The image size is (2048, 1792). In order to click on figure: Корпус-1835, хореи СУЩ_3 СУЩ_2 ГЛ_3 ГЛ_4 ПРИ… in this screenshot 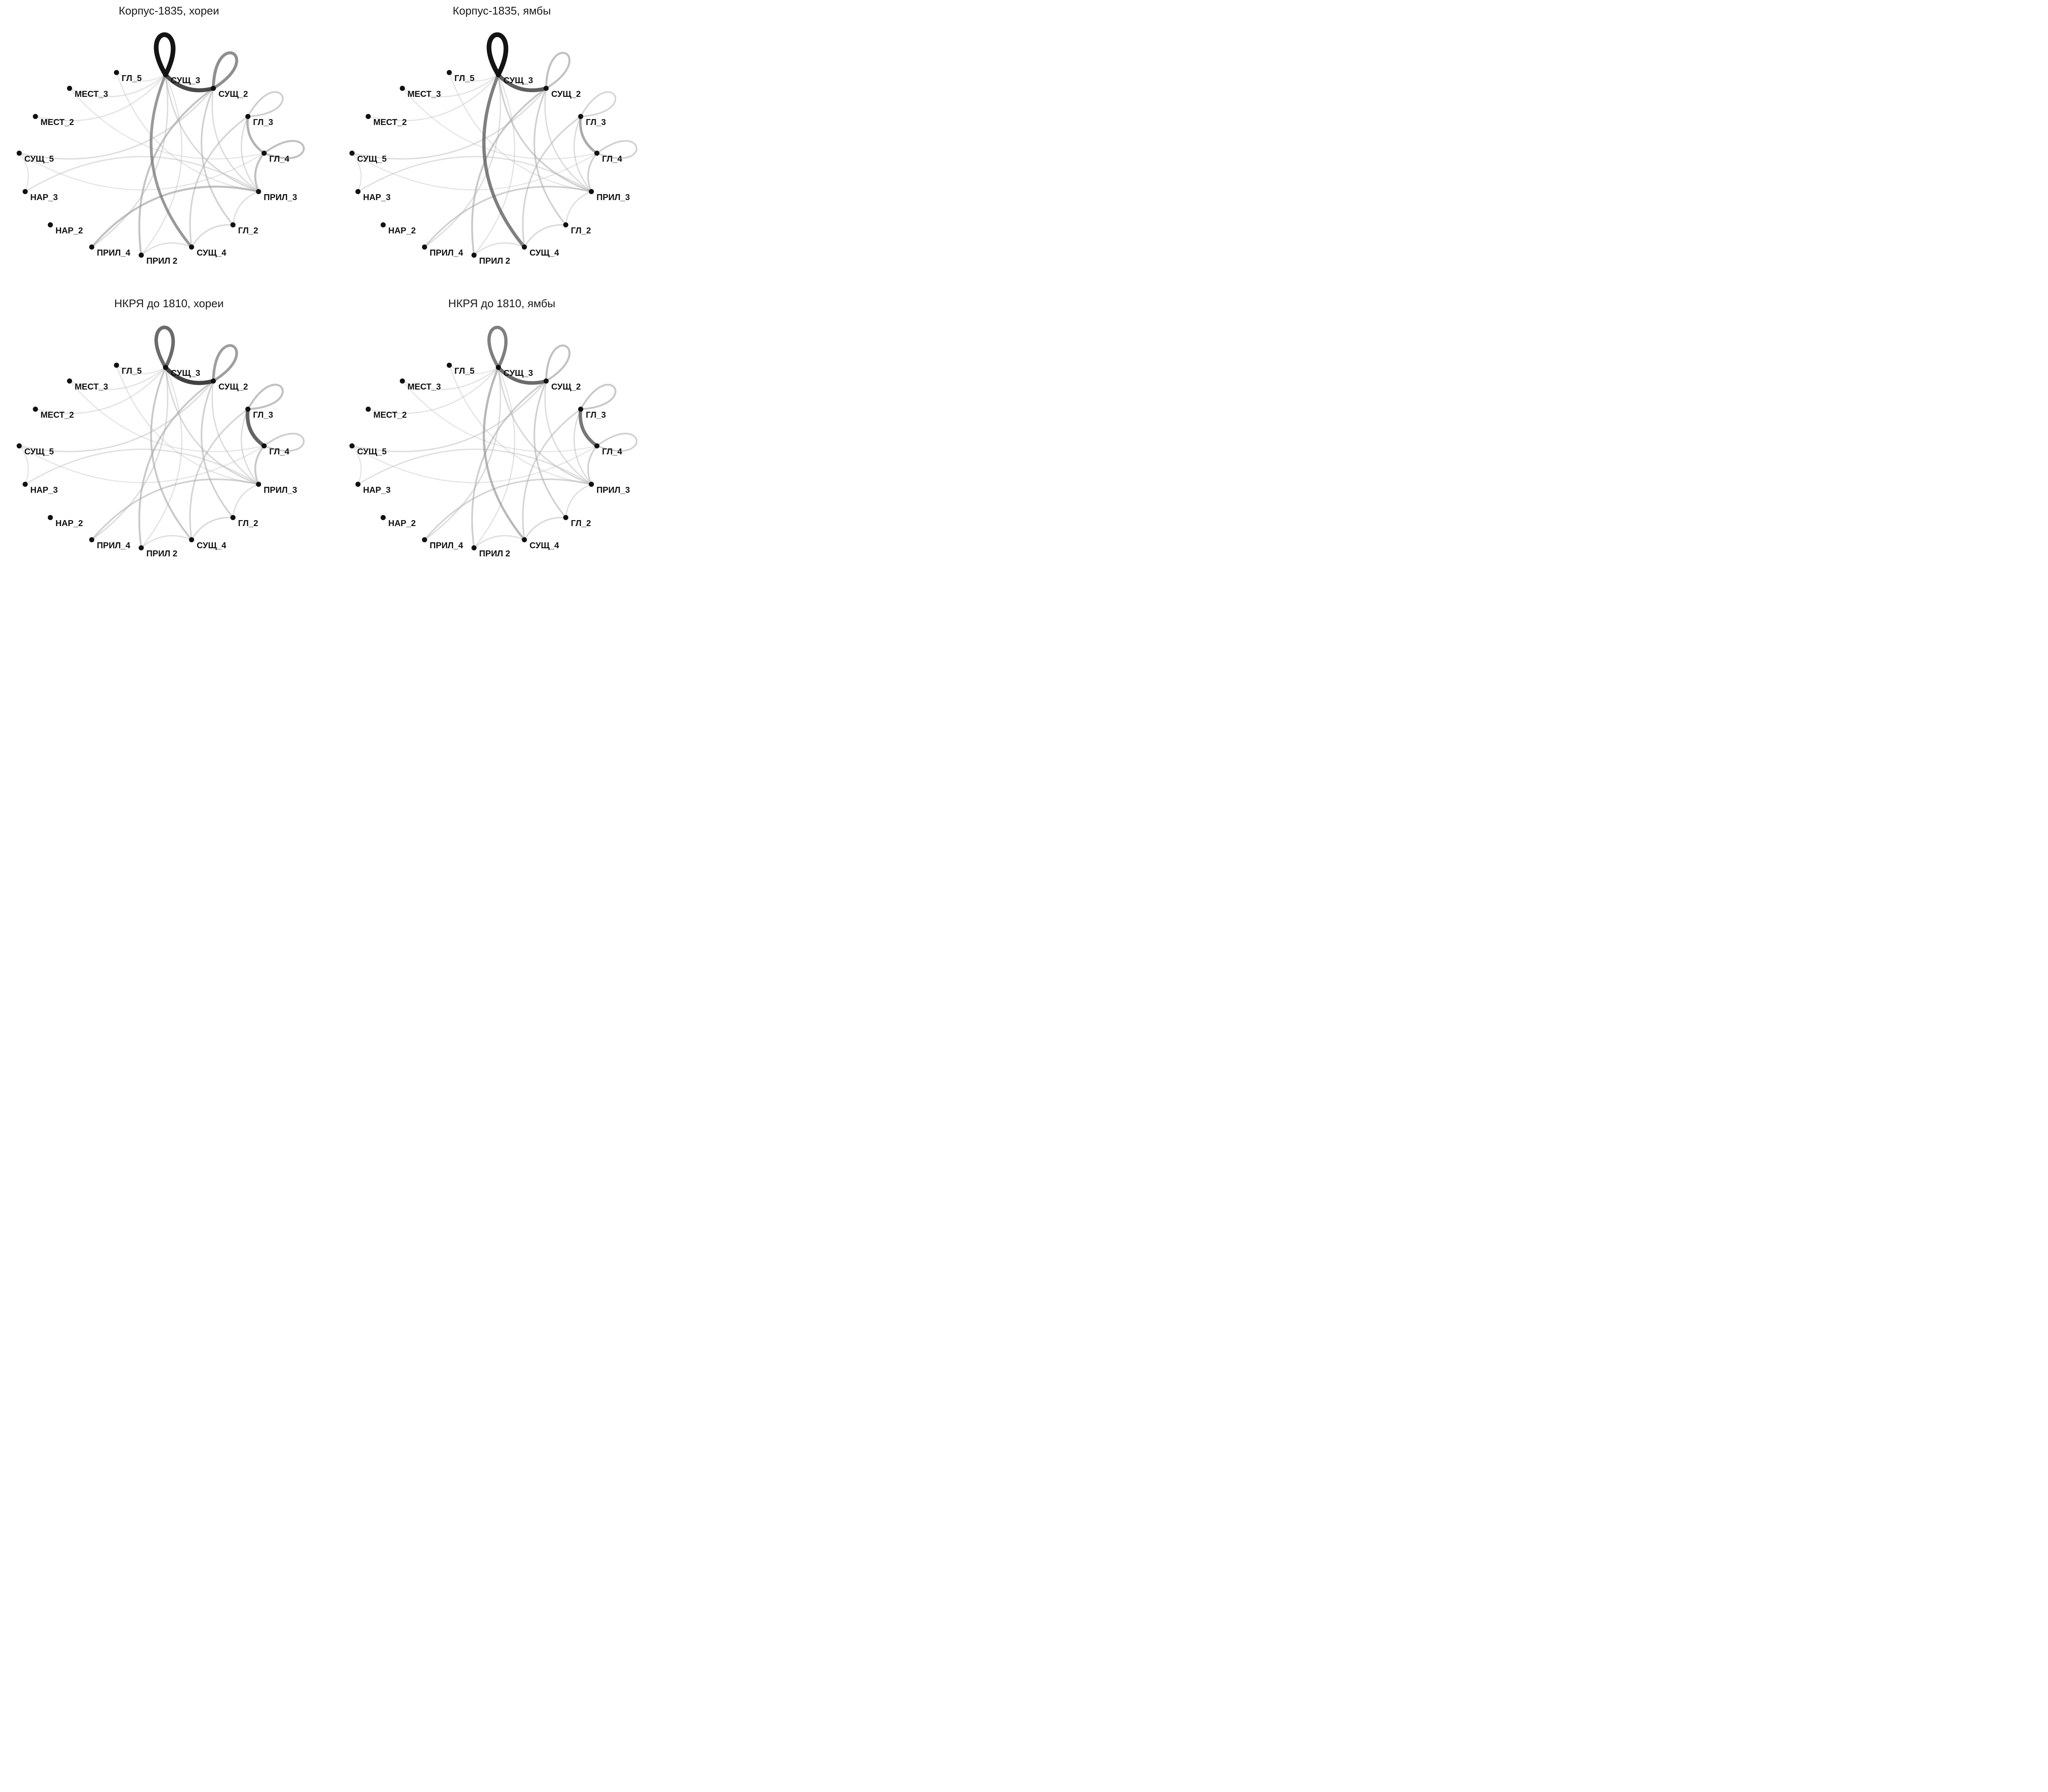, I will do `click(334, 292)`.